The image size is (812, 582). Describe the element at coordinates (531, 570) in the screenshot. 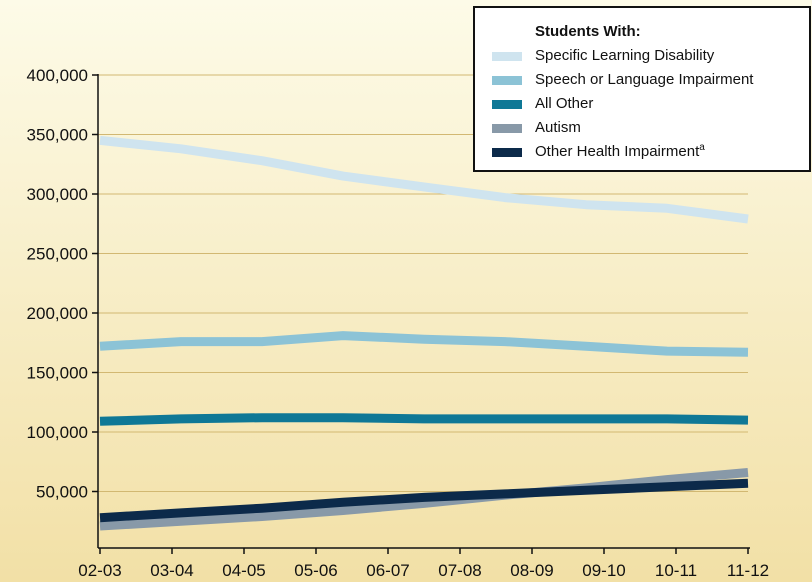

I see `x-tick-label: 08-09` at that location.